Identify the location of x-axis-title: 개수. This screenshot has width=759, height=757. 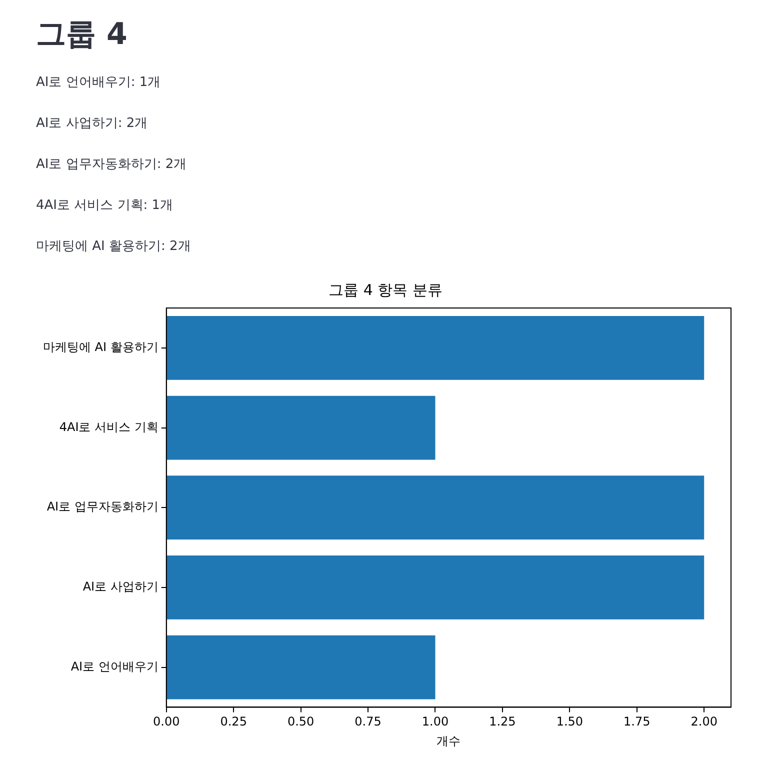
(448, 741).